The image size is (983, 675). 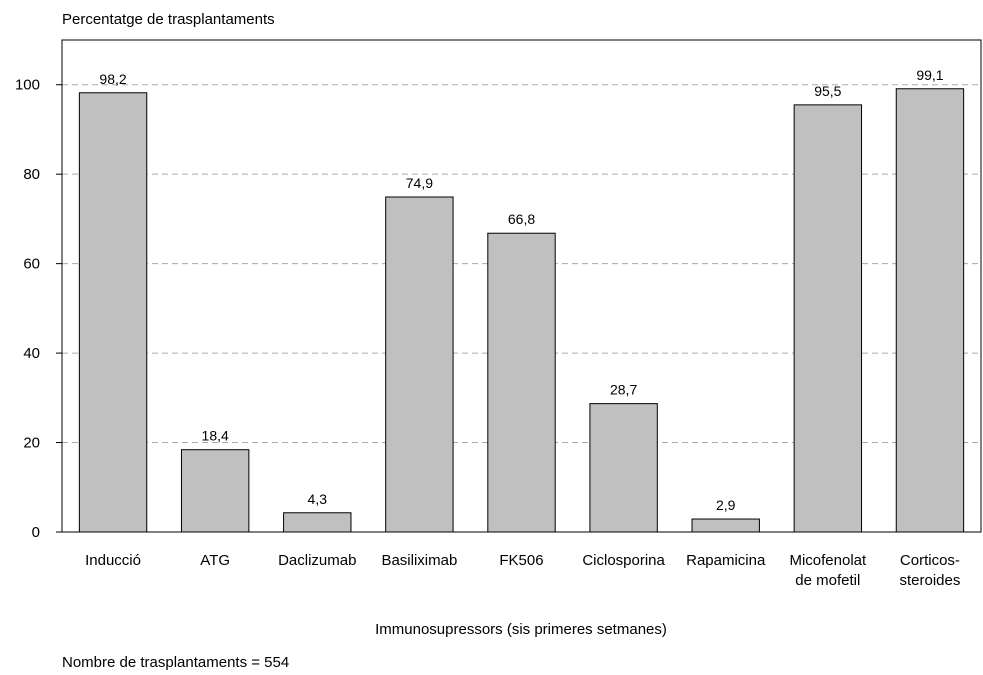 What do you see at coordinates (828, 570) in the screenshot?
I see `x-tick-label: Micofenolat de mofetil` at bounding box center [828, 570].